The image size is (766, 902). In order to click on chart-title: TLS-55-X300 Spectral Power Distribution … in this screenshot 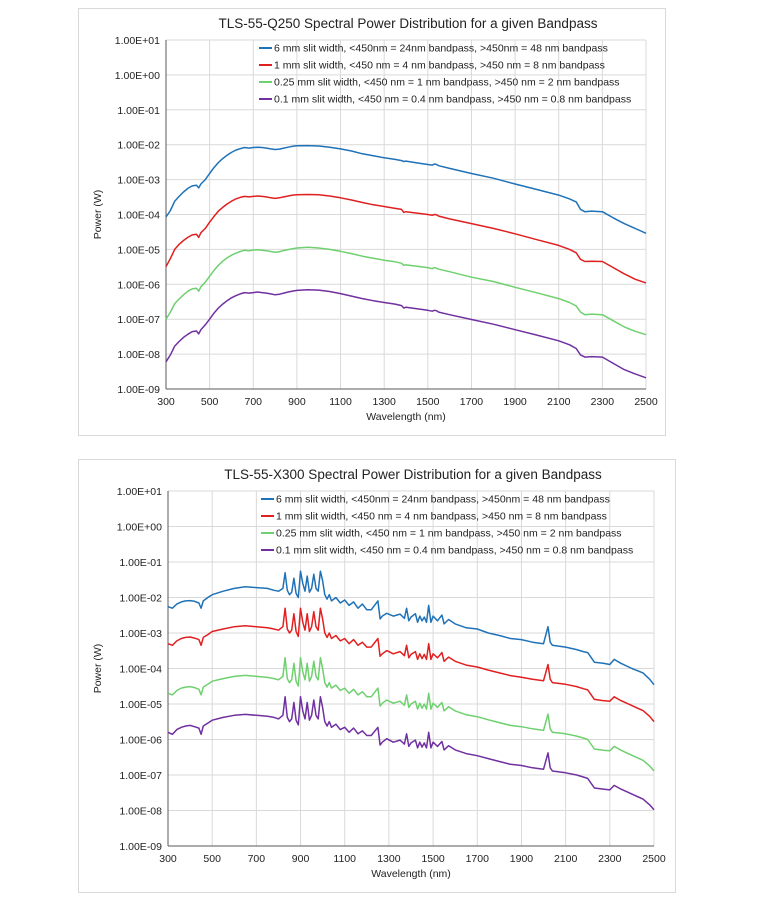, I will do `click(413, 474)`.